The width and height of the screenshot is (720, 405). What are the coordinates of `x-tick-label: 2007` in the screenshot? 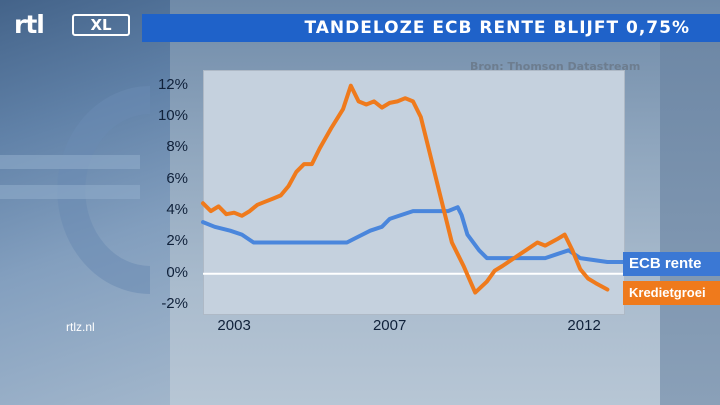 It's located at (389, 325).